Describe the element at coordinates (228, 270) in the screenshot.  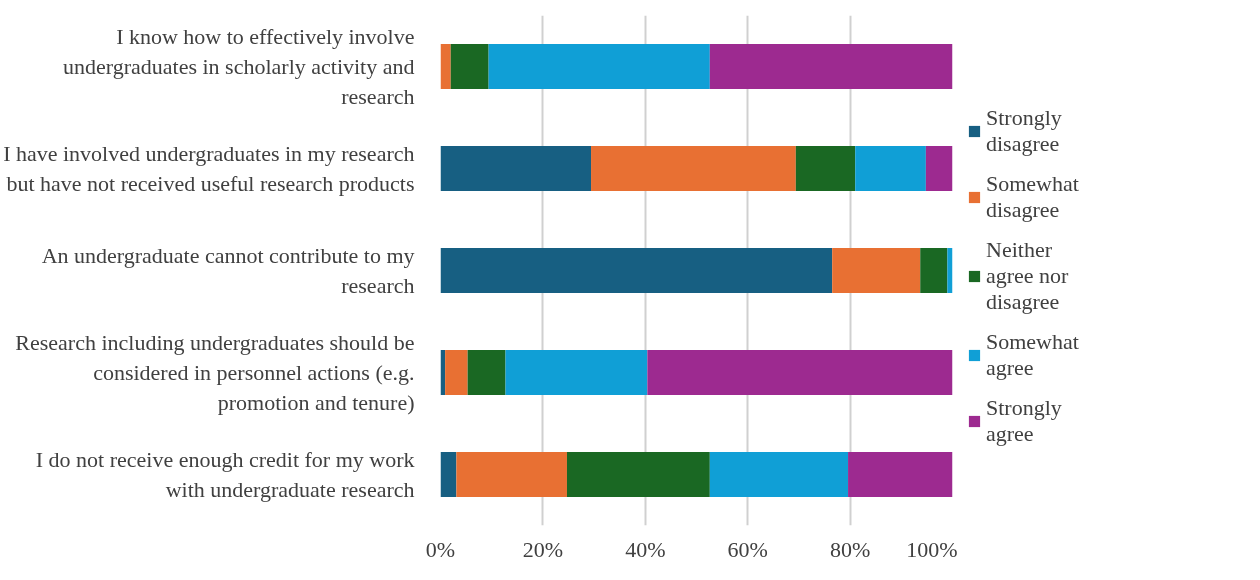
I see `y-tick-label: An undergraduate cannot contribute to my research` at that location.